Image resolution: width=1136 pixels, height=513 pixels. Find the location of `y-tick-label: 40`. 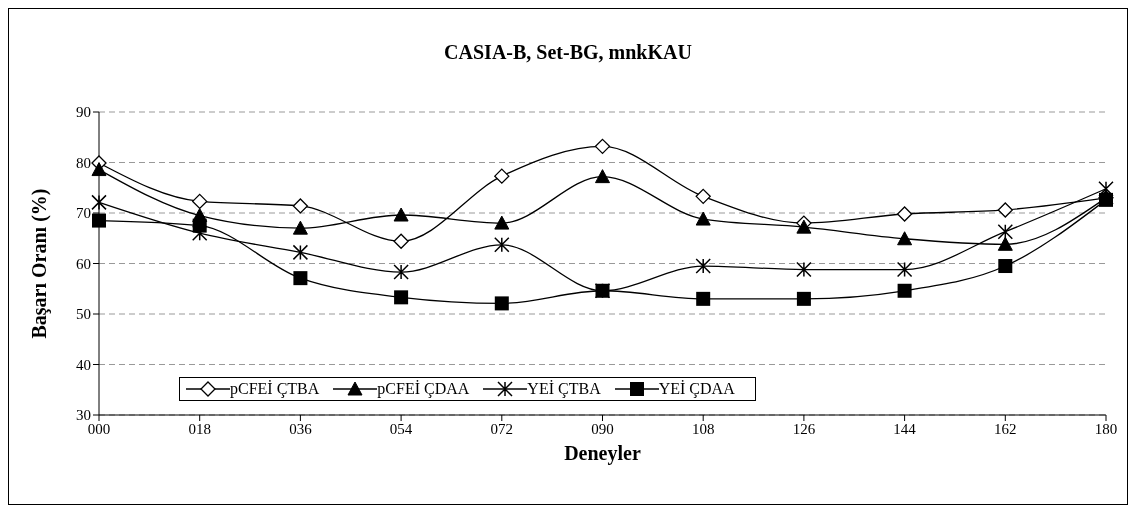

y-tick-label: 40 is located at coordinates (83, 364).